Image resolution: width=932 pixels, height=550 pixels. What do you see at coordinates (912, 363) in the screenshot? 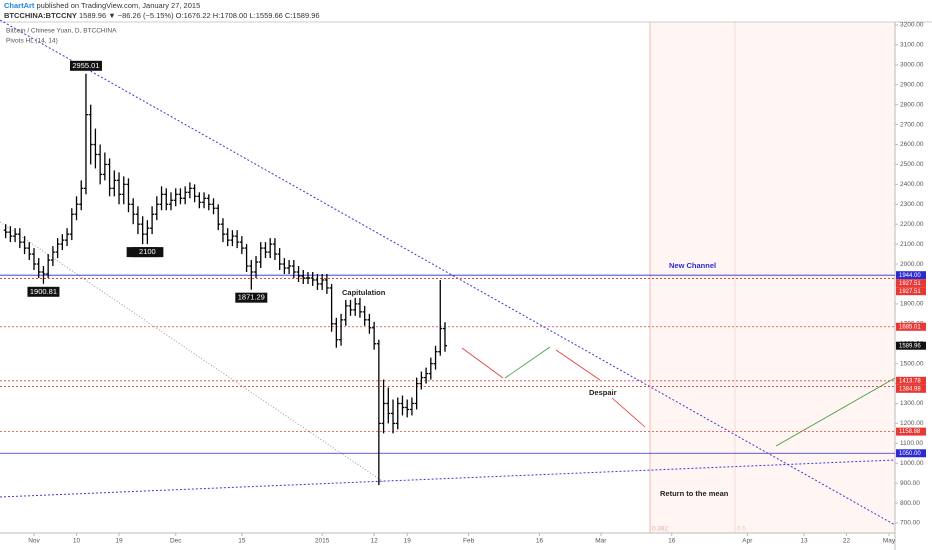
I see `y-tick-label: 1500.00` at bounding box center [912, 363].